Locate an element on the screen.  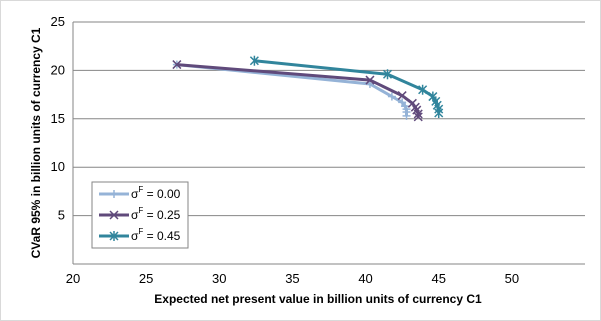
y-tick-labels: 5 10 15 20 25 is located at coordinates (58, 118).